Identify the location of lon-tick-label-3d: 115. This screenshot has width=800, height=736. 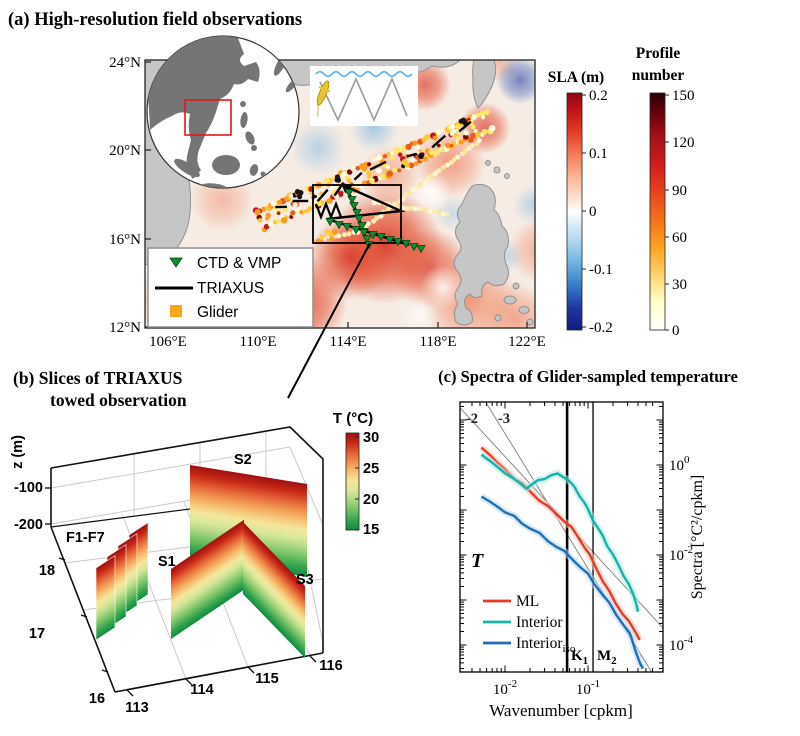
(266, 679).